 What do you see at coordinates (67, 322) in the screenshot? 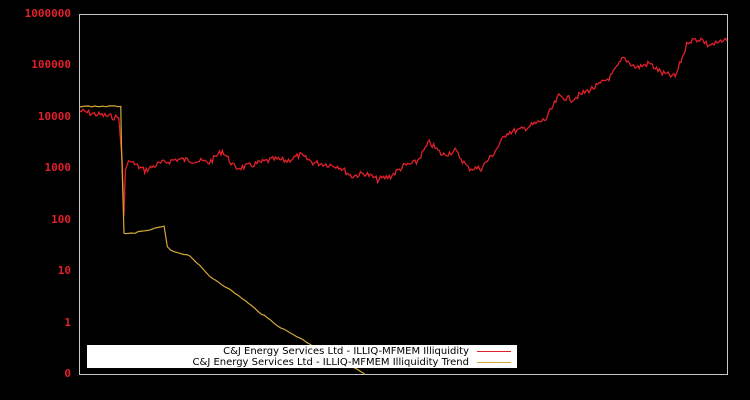
I see `y-tick-label: 1` at bounding box center [67, 322].